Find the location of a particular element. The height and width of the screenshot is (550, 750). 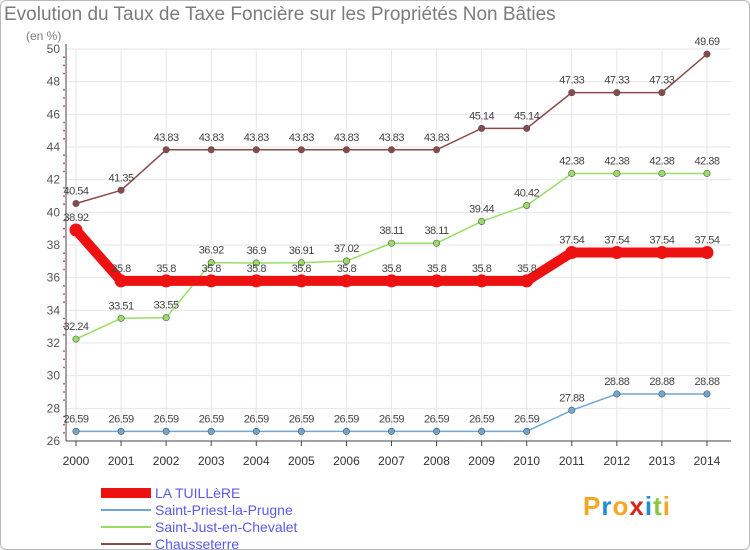

y-tick-label-26: 26 is located at coordinates (54, 441).